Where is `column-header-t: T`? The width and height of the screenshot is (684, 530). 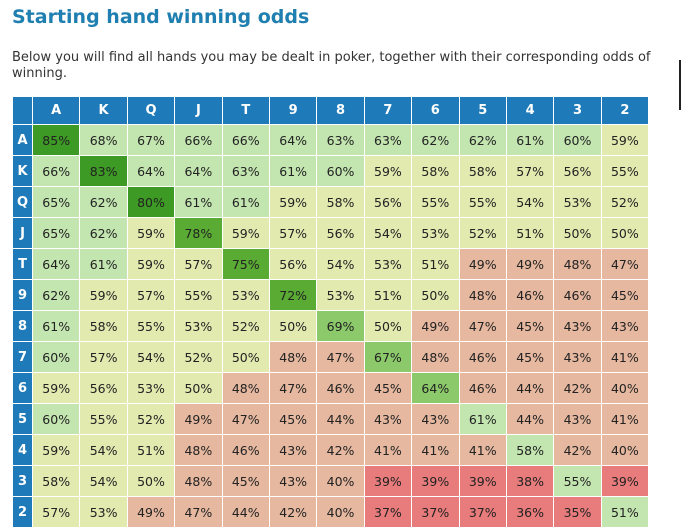 column-header-t: T is located at coordinates (245, 110).